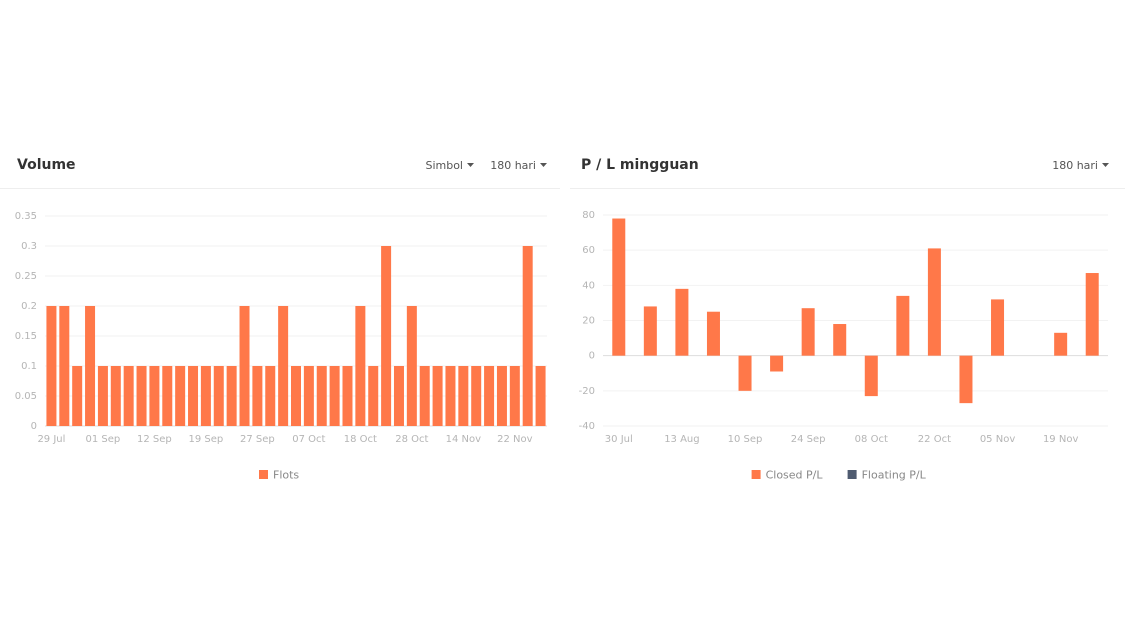 This screenshot has height=633, width=1125. Describe the element at coordinates (619, 439) in the screenshot. I see `x-tick-label: 30 Jul` at that location.